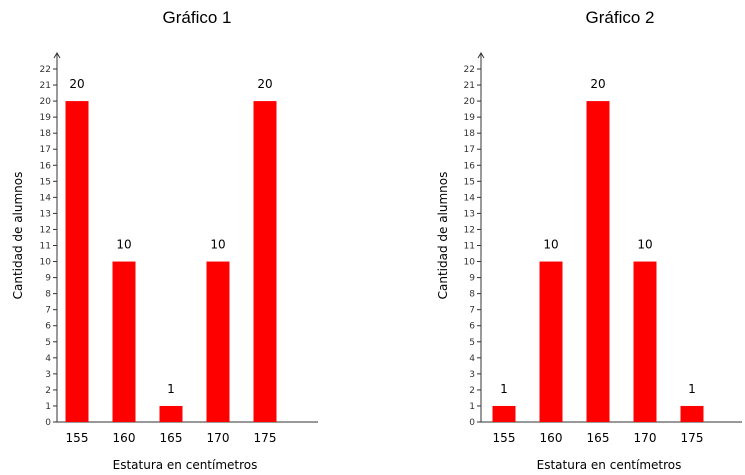 The height and width of the screenshot is (475, 745). Describe the element at coordinates (469, 150) in the screenshot. I see `chart-2-y-tick-label: 17` at that location.